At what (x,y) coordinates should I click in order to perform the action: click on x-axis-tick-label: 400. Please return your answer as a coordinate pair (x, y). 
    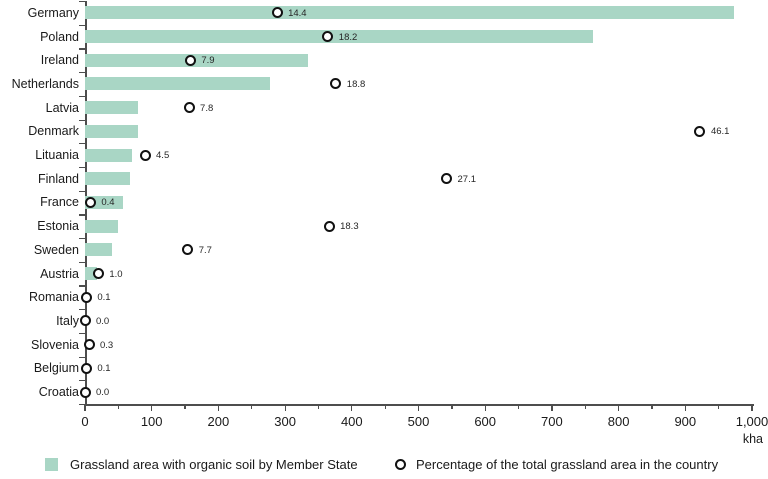
    Looking at the image, I should click on (351, 421).